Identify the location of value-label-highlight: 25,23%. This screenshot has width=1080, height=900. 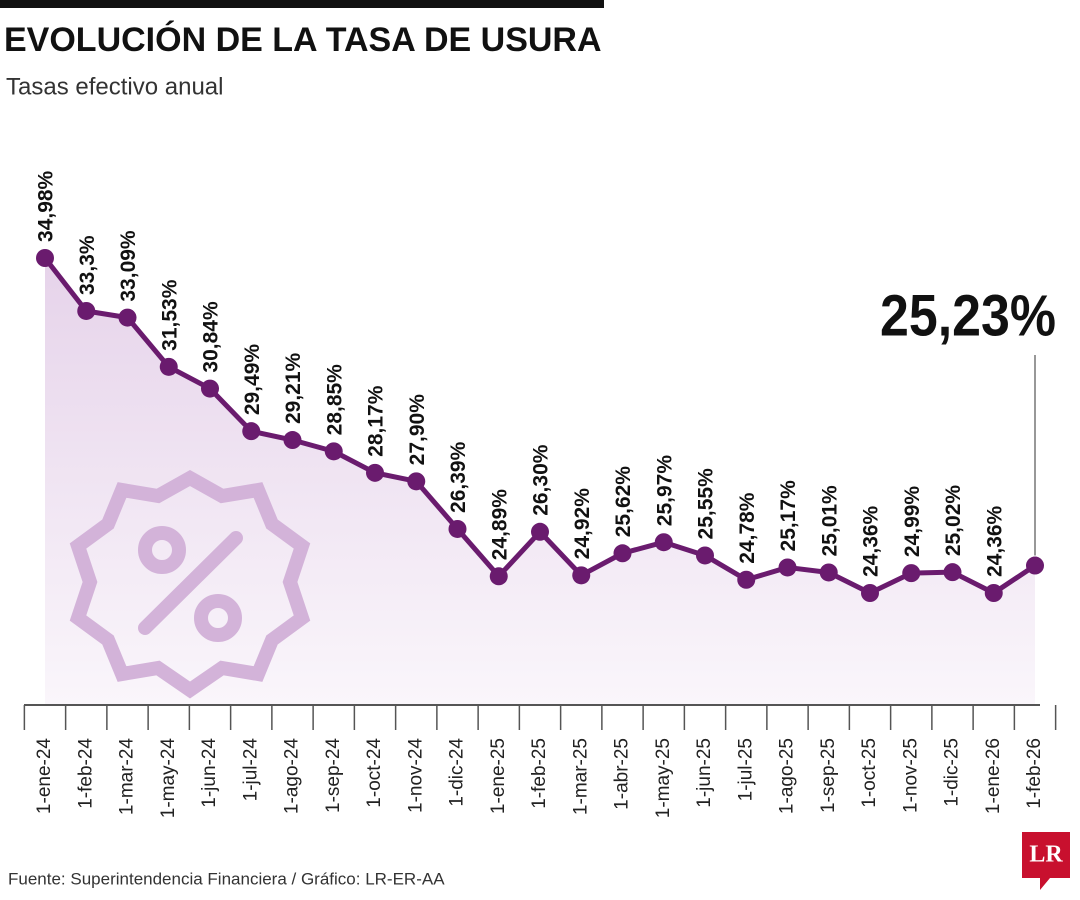
(968, 315).